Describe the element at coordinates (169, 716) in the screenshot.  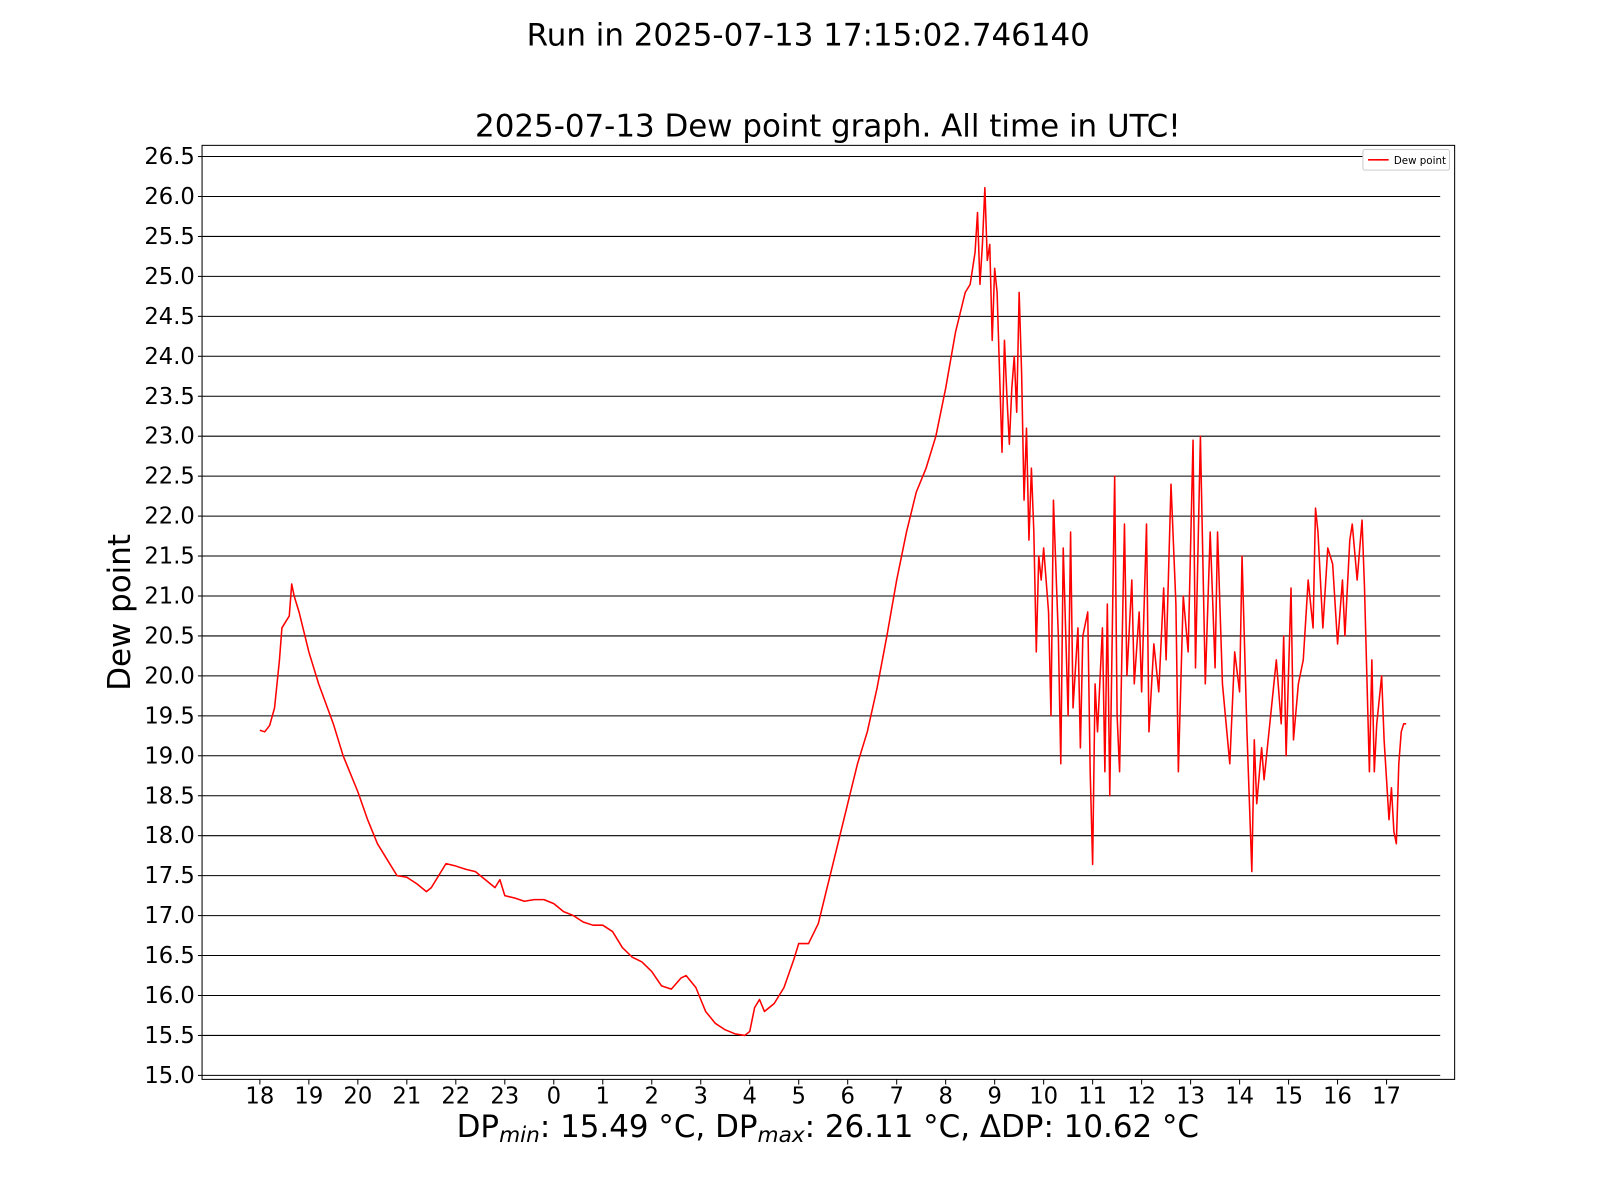
I see `y-tick-label: 19.5` at that location.